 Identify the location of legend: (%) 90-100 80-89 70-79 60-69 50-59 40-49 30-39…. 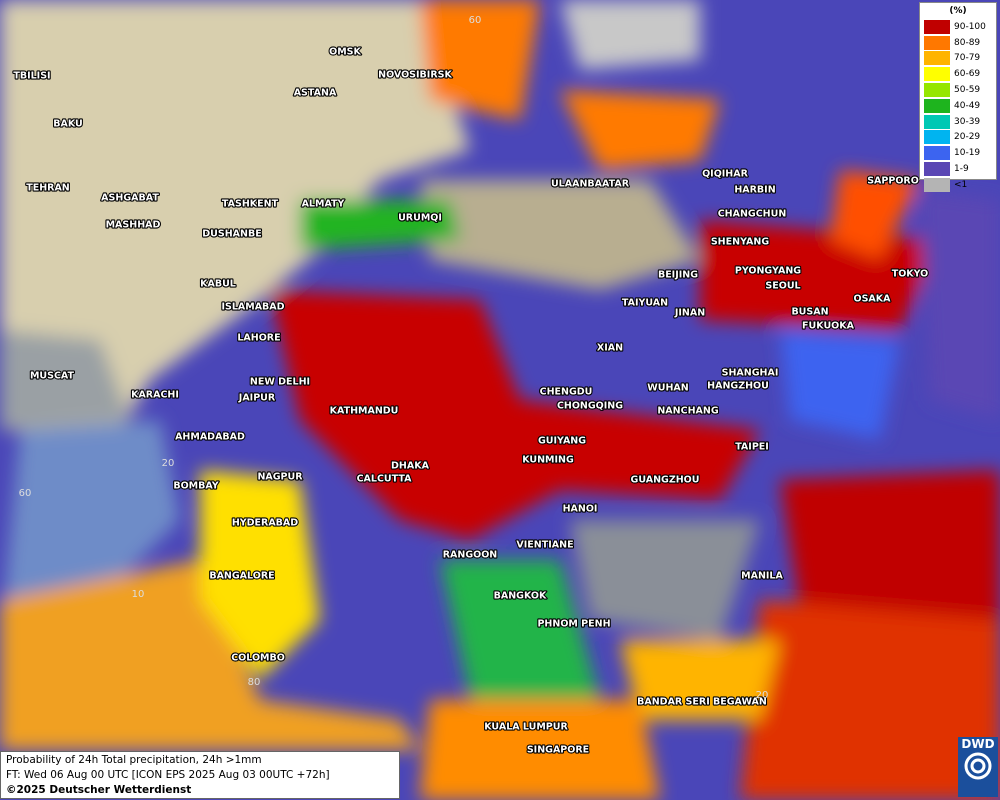
(958, 97).